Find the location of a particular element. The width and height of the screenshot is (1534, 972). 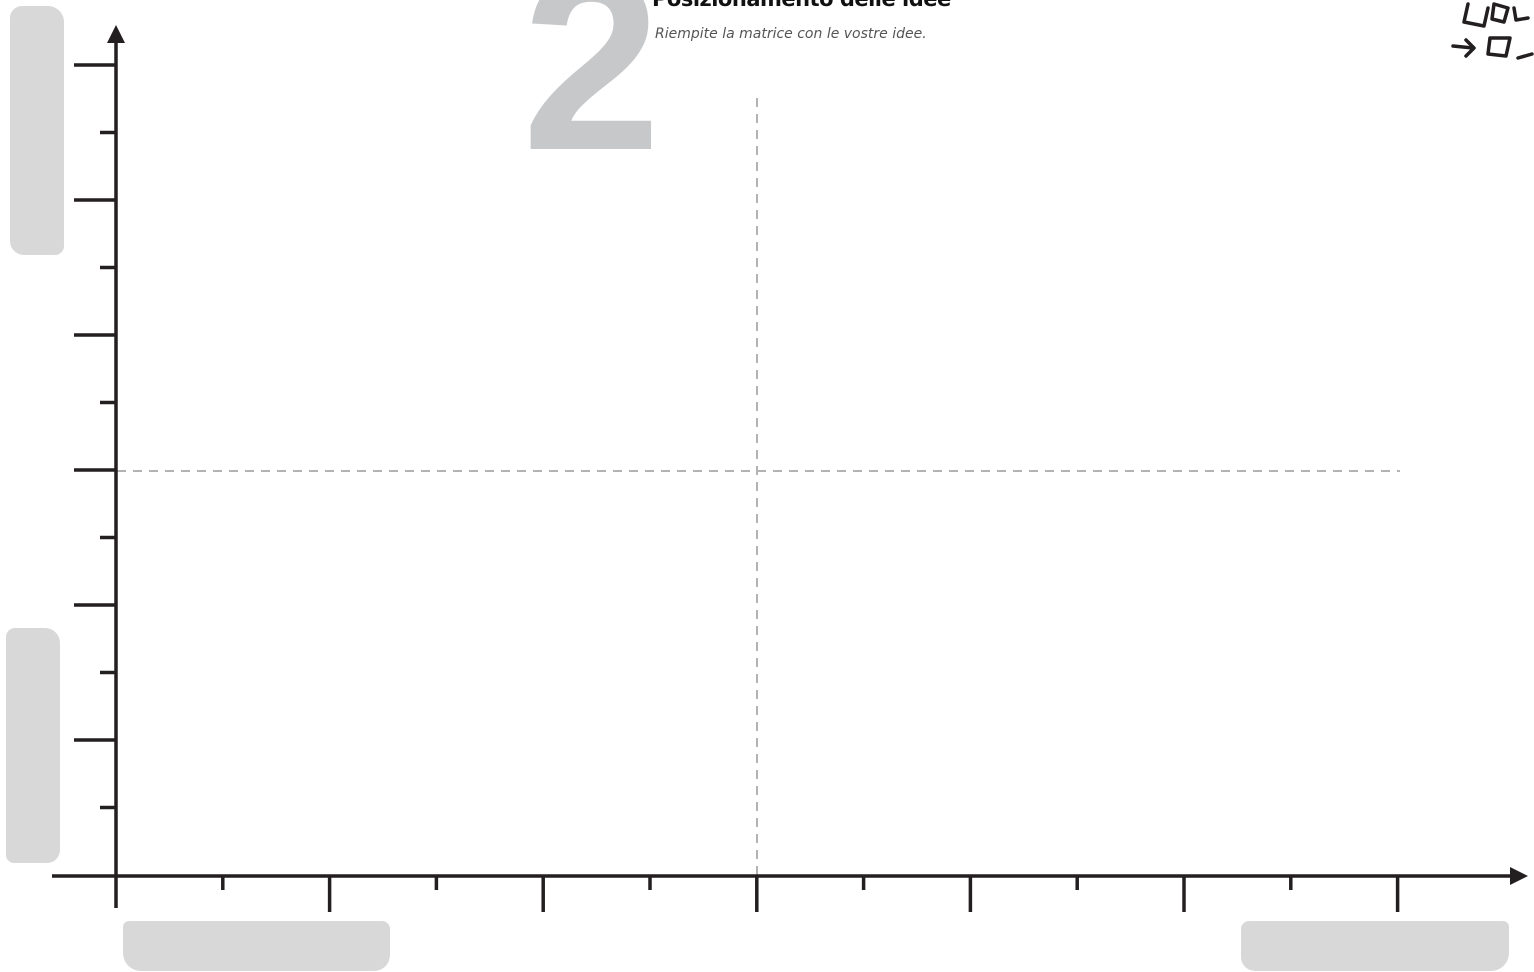

y-axis-arrowhead is located at coordinates (116, 34).